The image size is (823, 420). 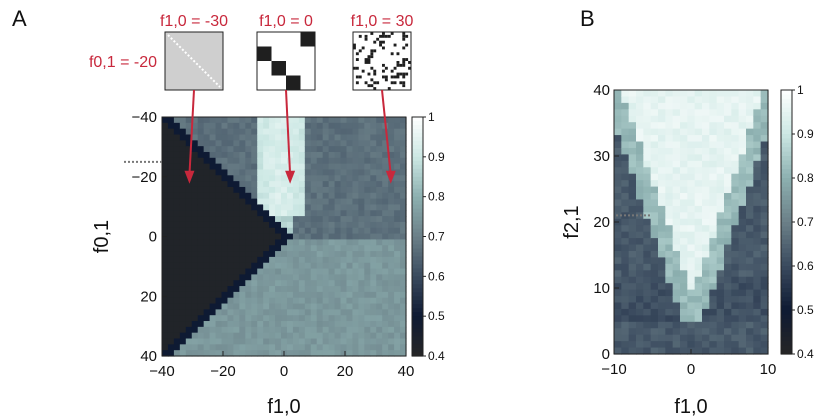 I want to click on insets: f1,0 = -30 f1,0 = 0 f1,0 = 30, so click(x=286, y=98).